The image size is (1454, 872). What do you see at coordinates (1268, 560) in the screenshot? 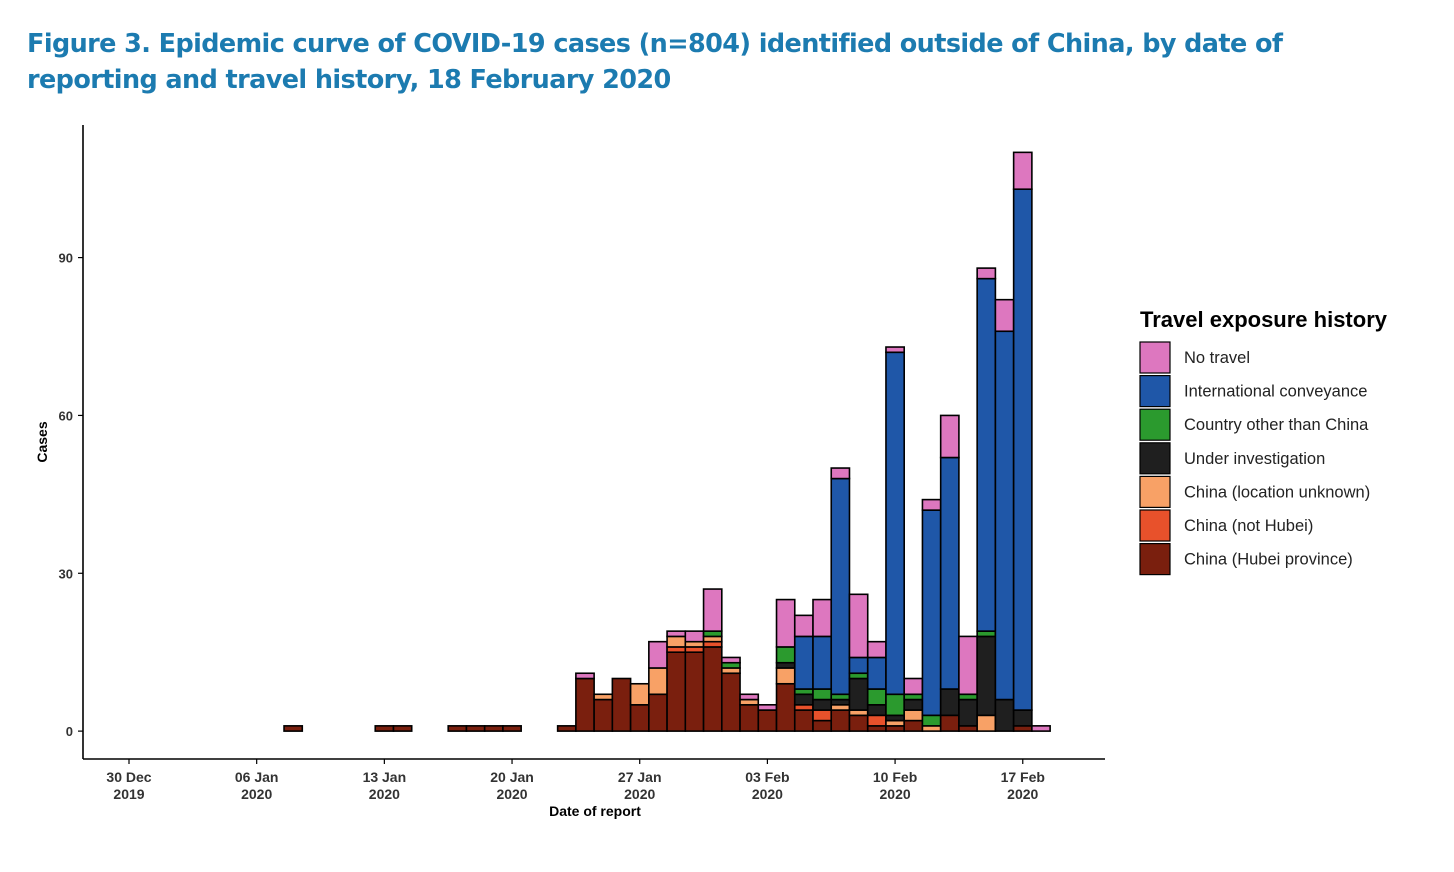
I see `legend-label: China (Hubei province)` at bounding box center [1268, 560].